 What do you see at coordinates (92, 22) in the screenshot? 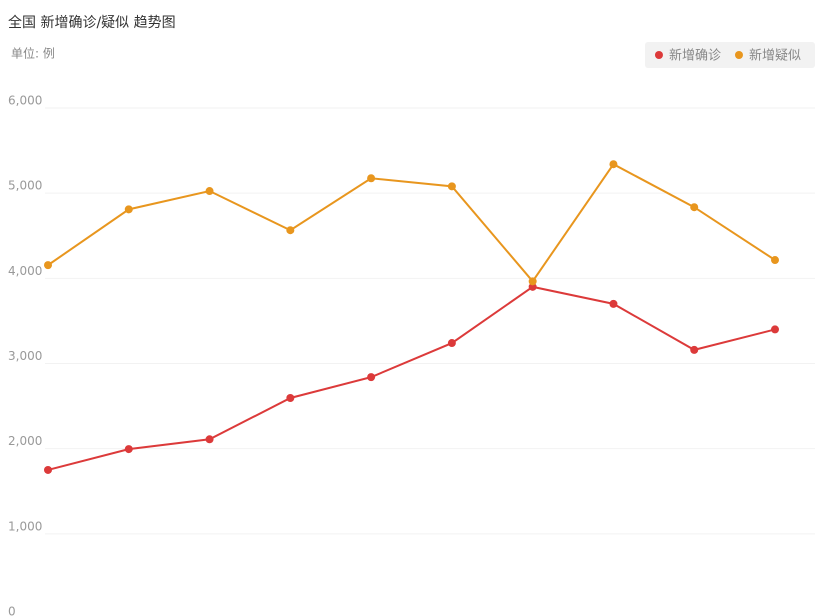
I see `chart-title: 全国 新增确诊/疑似 趋势图` at bounding box center [92, 22].